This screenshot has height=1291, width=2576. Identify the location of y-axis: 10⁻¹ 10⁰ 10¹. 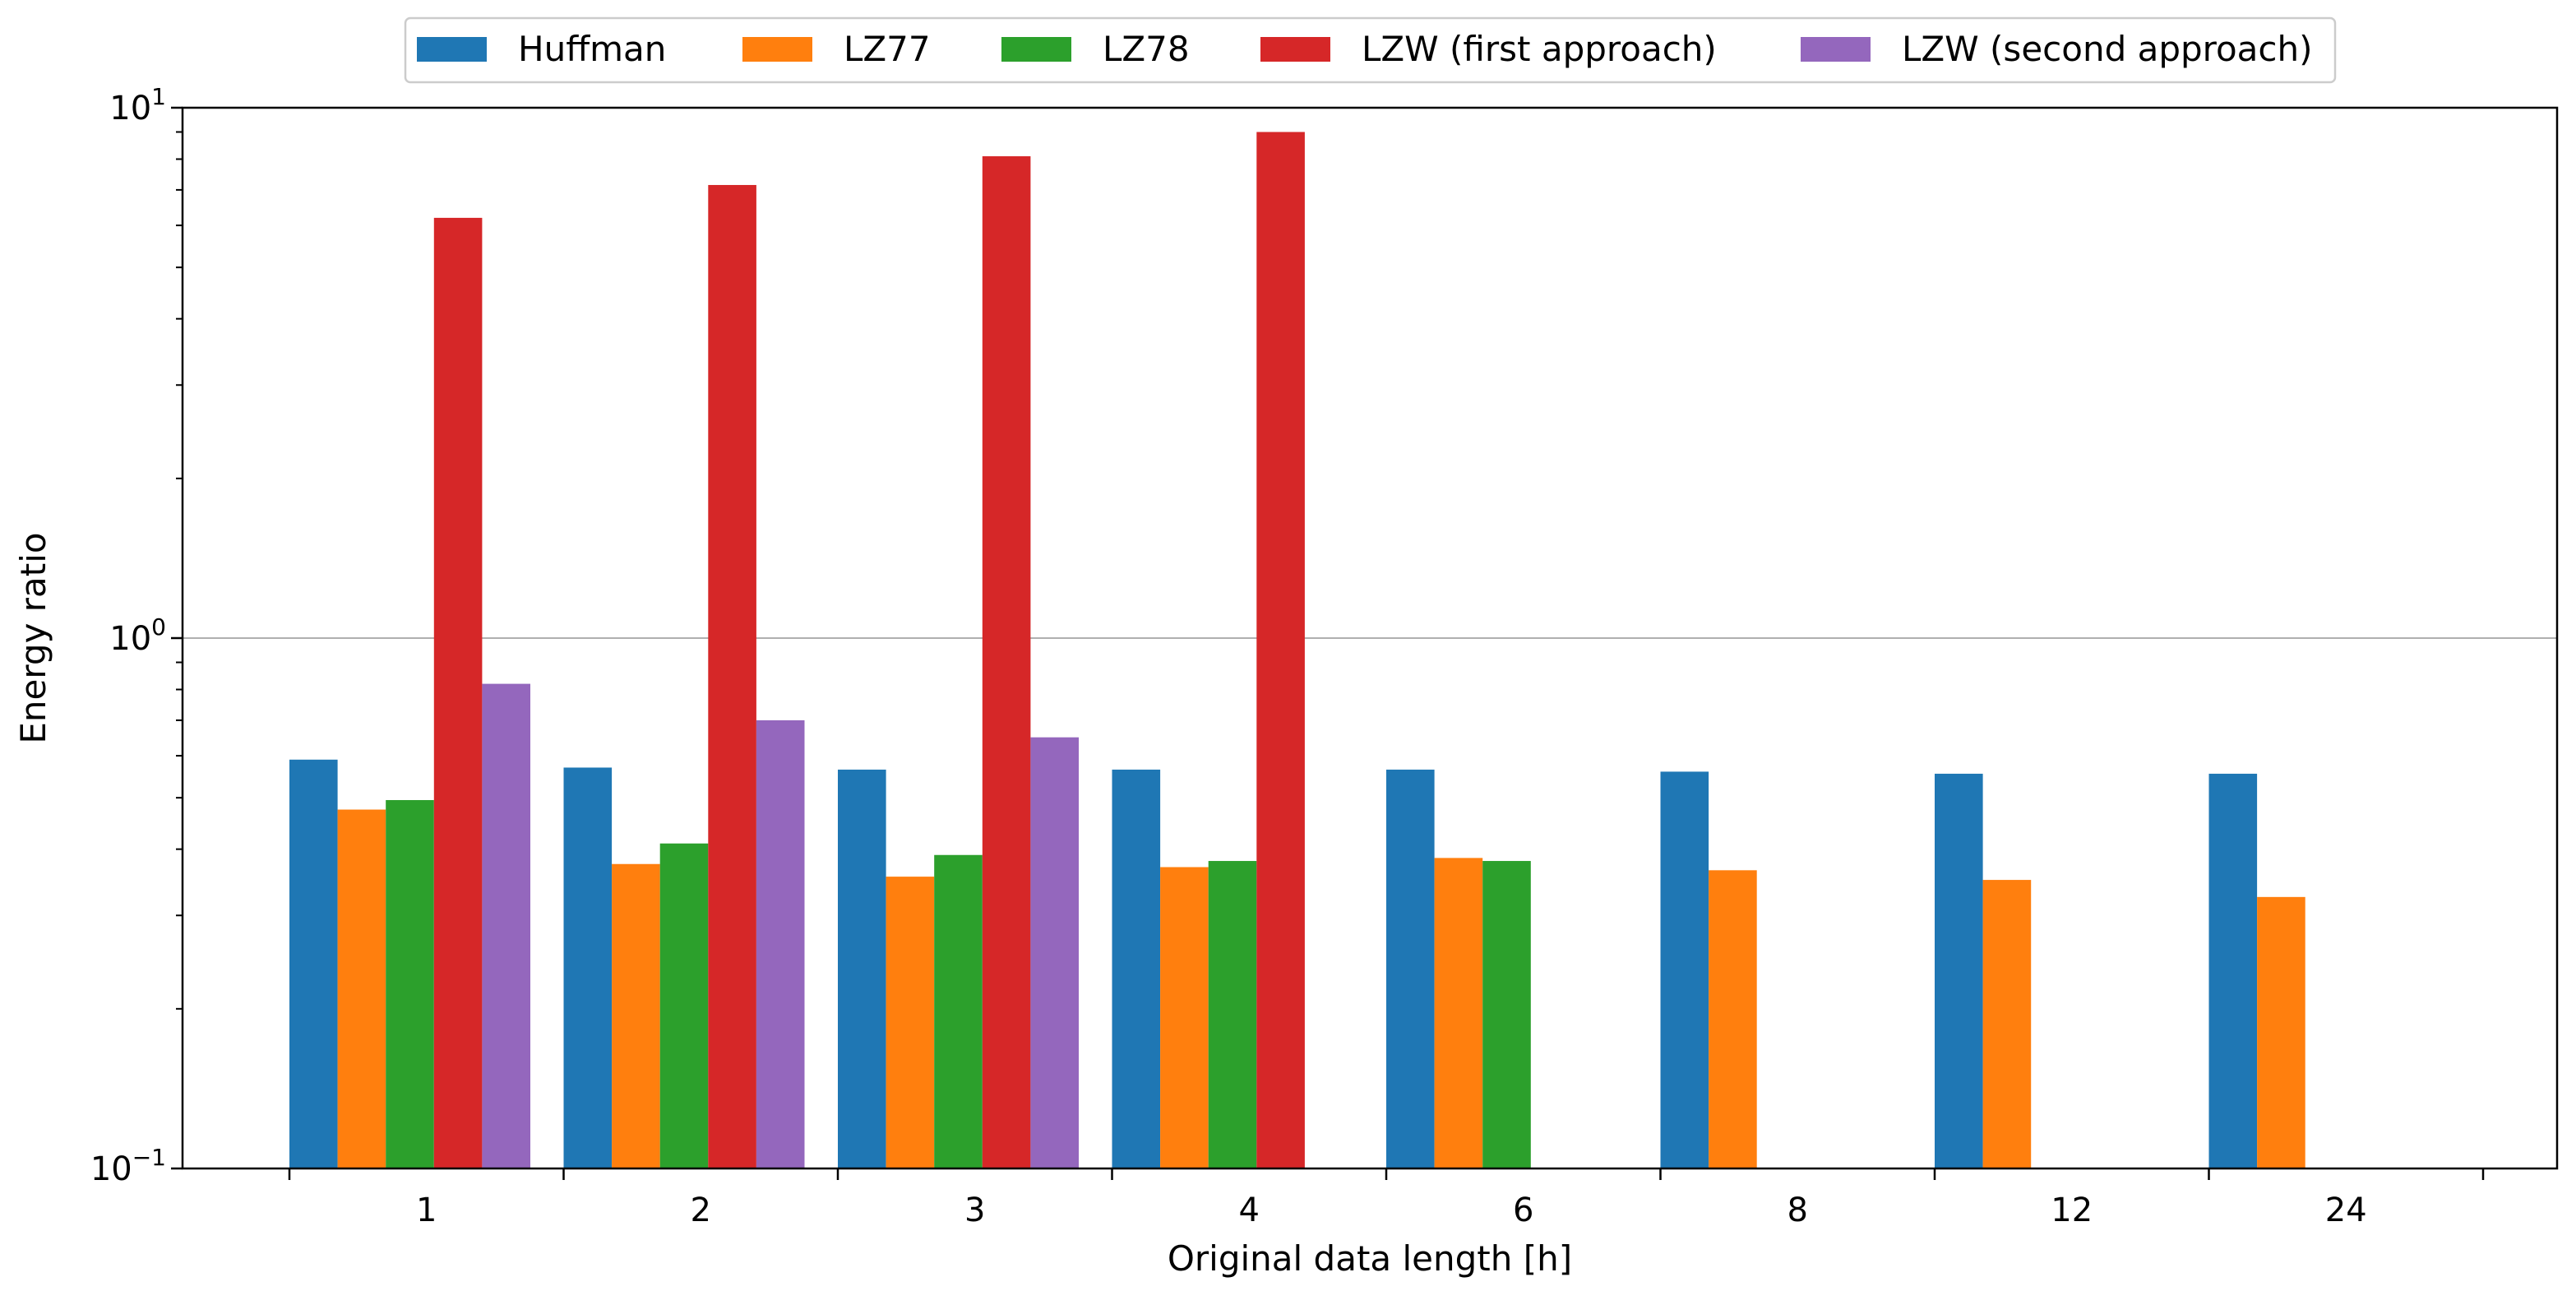
(136, 635).